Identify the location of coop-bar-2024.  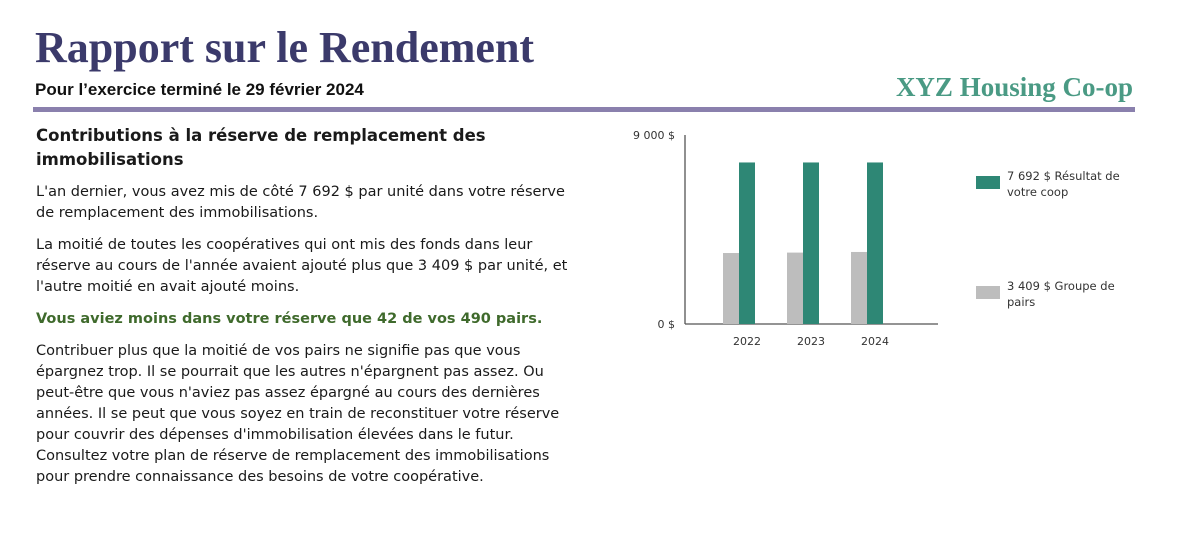
(875, 243).